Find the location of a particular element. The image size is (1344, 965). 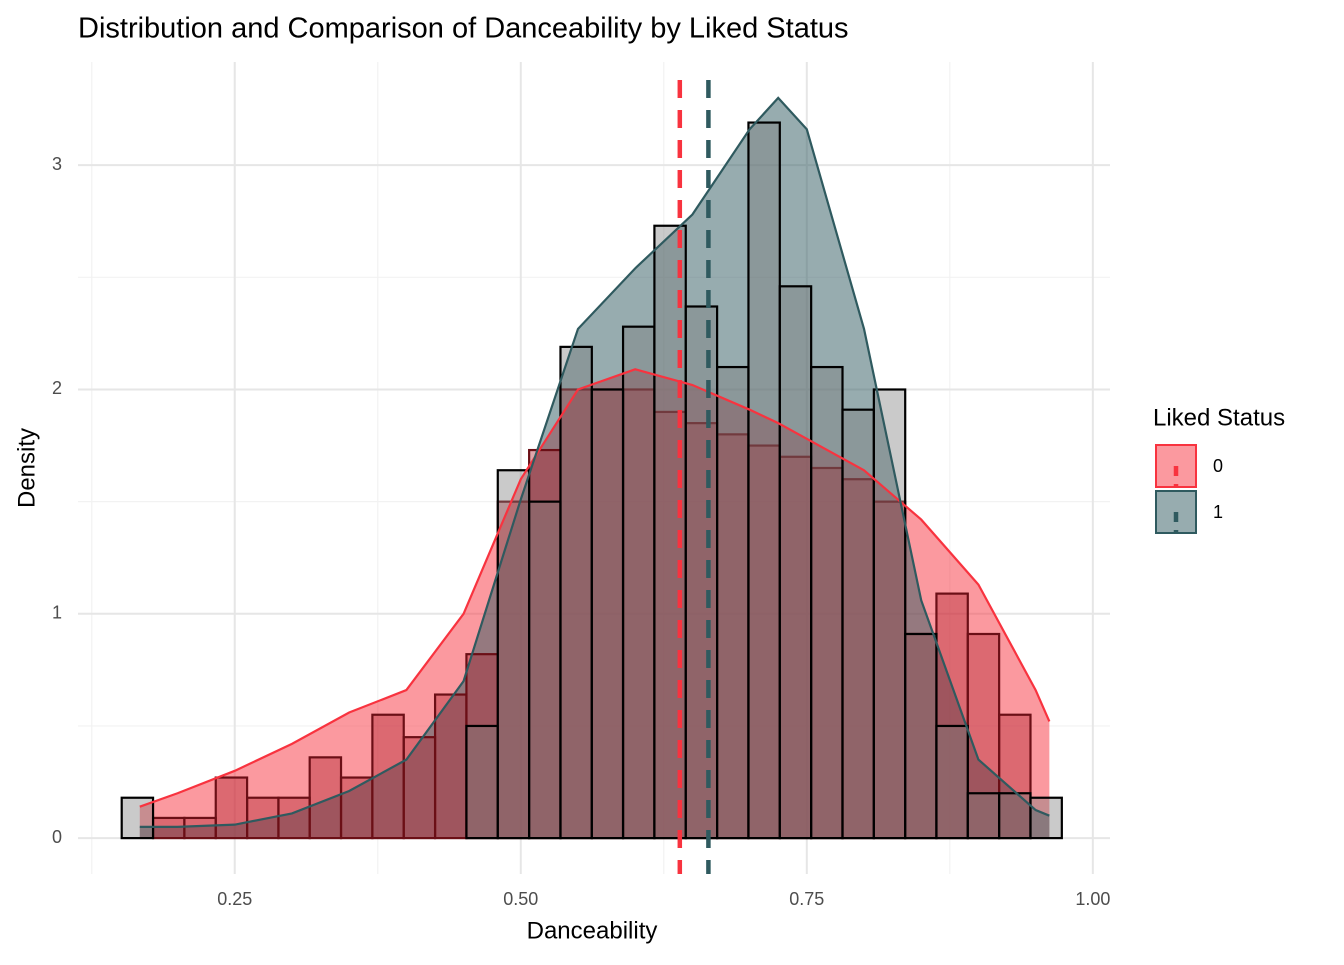

legend-label: 0 is located at coordinates (1218, 466).